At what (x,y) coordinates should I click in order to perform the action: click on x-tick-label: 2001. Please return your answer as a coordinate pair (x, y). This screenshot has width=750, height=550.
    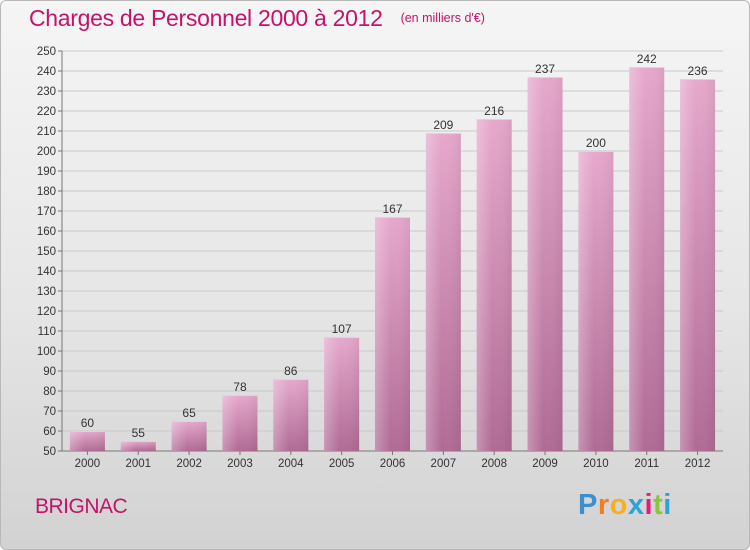
    Looking at the image, I should click on (138, 464).